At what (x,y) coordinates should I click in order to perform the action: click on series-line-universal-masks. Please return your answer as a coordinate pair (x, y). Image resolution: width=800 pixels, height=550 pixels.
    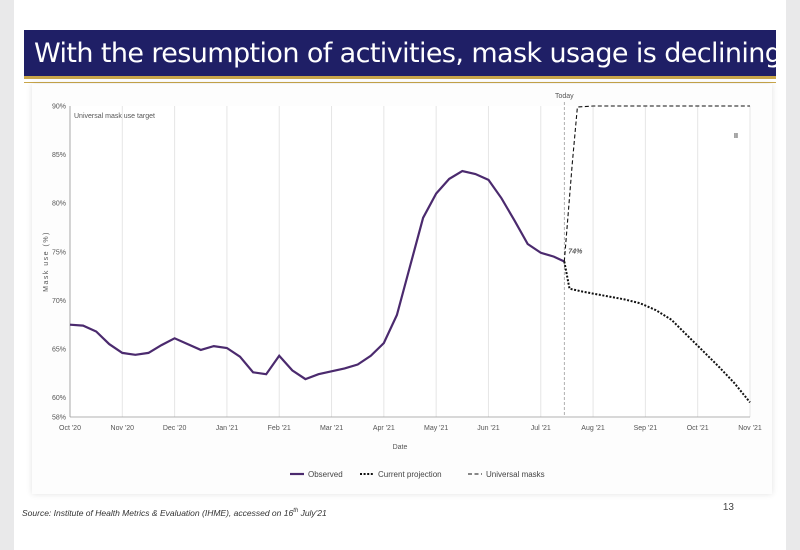
    Looking at the image, I should click on (656, 183).